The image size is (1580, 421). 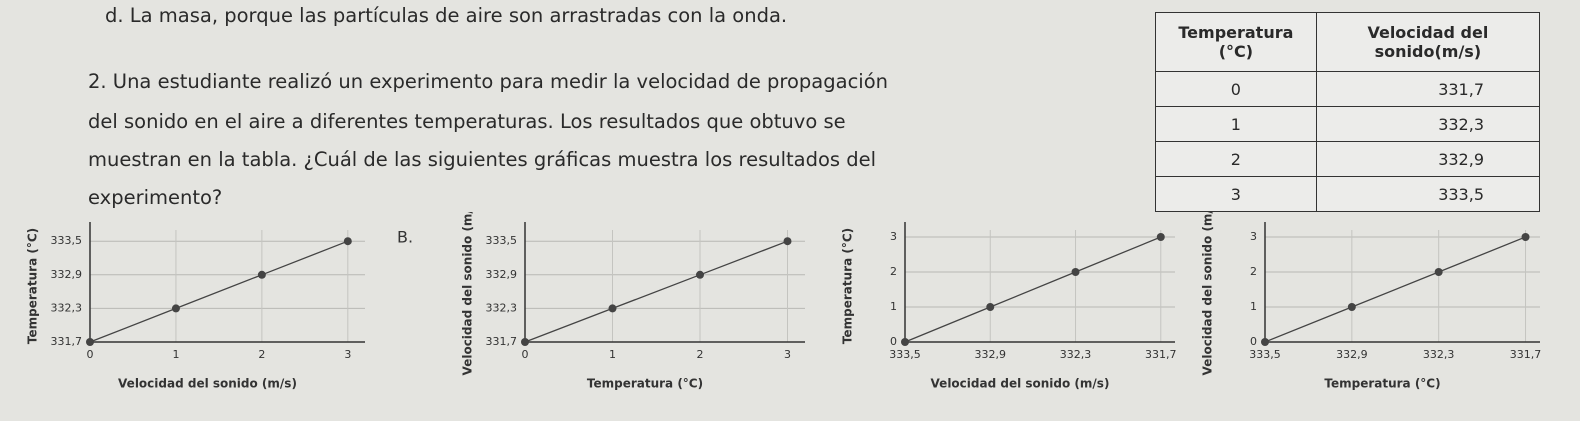 I want to click on option-letter: B., so click(x=405, y=237).